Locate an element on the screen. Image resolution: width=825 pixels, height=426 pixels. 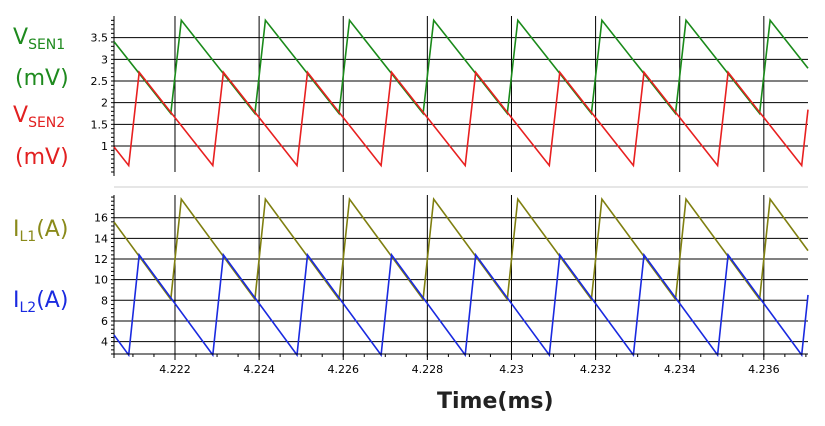
legend-vsen1-sub: SEN1 is located at coordinates (47, 45).